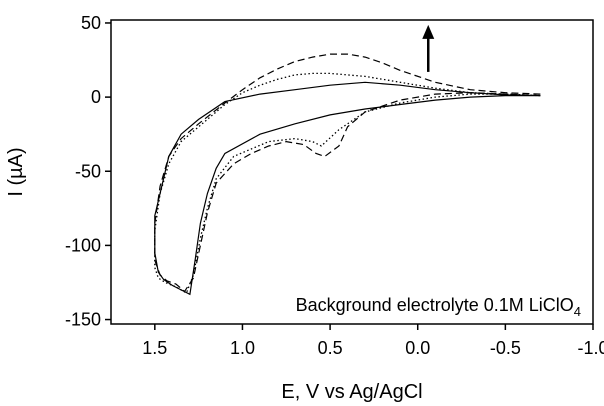 The image size is (604, 406). What do you see at coordinates (505, 348) in the screenshot?
I see `x-tick-label: -0.5` at bounding box center [505, 348].